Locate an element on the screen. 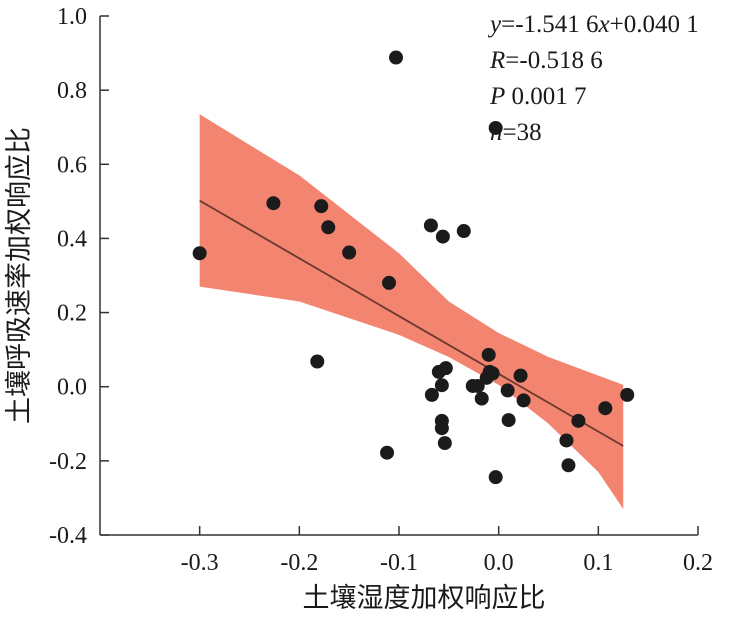 The image size is (736, 617). annotation-variable: P is located at coordinates (497, 96).